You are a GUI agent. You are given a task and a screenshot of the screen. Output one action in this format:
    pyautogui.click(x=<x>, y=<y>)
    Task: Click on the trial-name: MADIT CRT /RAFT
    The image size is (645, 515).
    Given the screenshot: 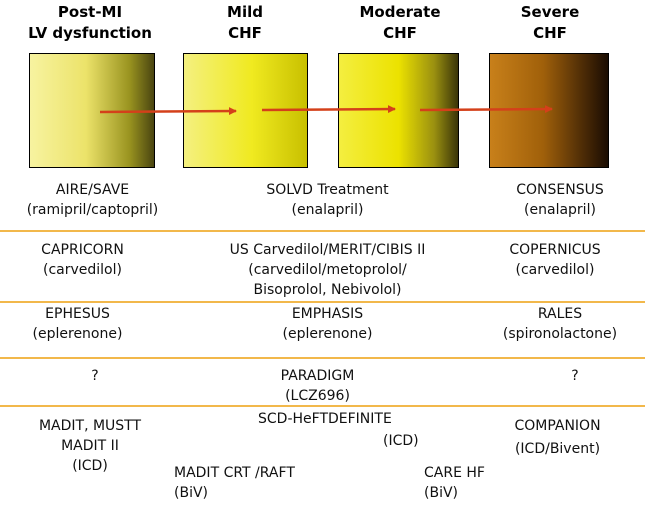 What is the action you would take?
    pyautogui.click(x=234, y=473)
    